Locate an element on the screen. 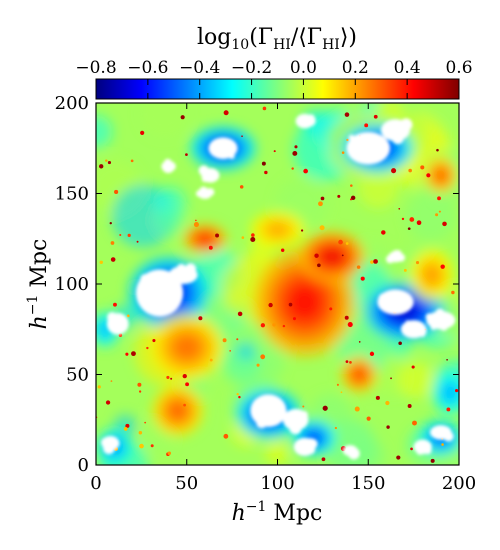  colorbar-ticks is located at coordinates (277, 89).